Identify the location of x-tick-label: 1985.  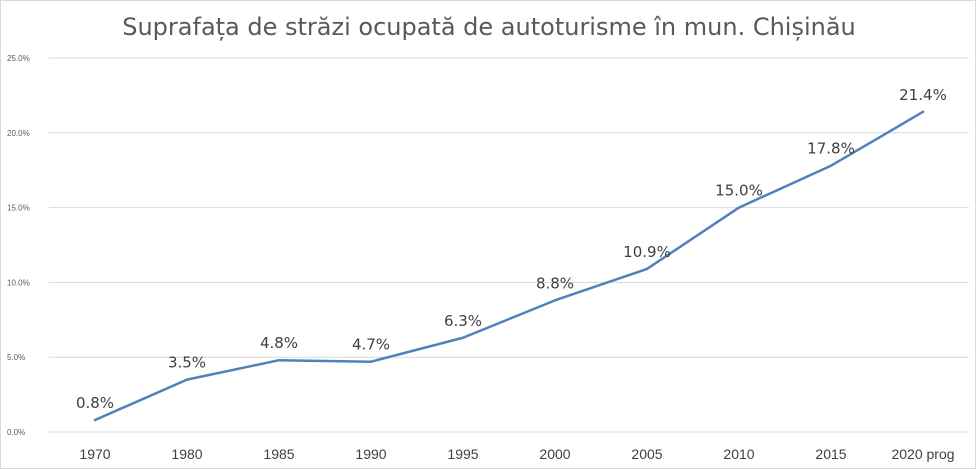
(278, 454).